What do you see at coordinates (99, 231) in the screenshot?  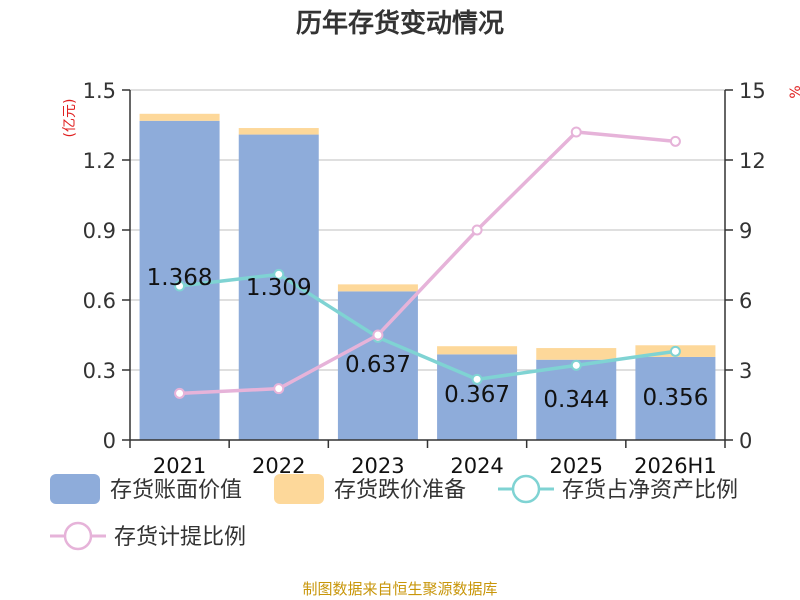 I see `left-tick-label: 0.9` at bounding box center [99, 231].